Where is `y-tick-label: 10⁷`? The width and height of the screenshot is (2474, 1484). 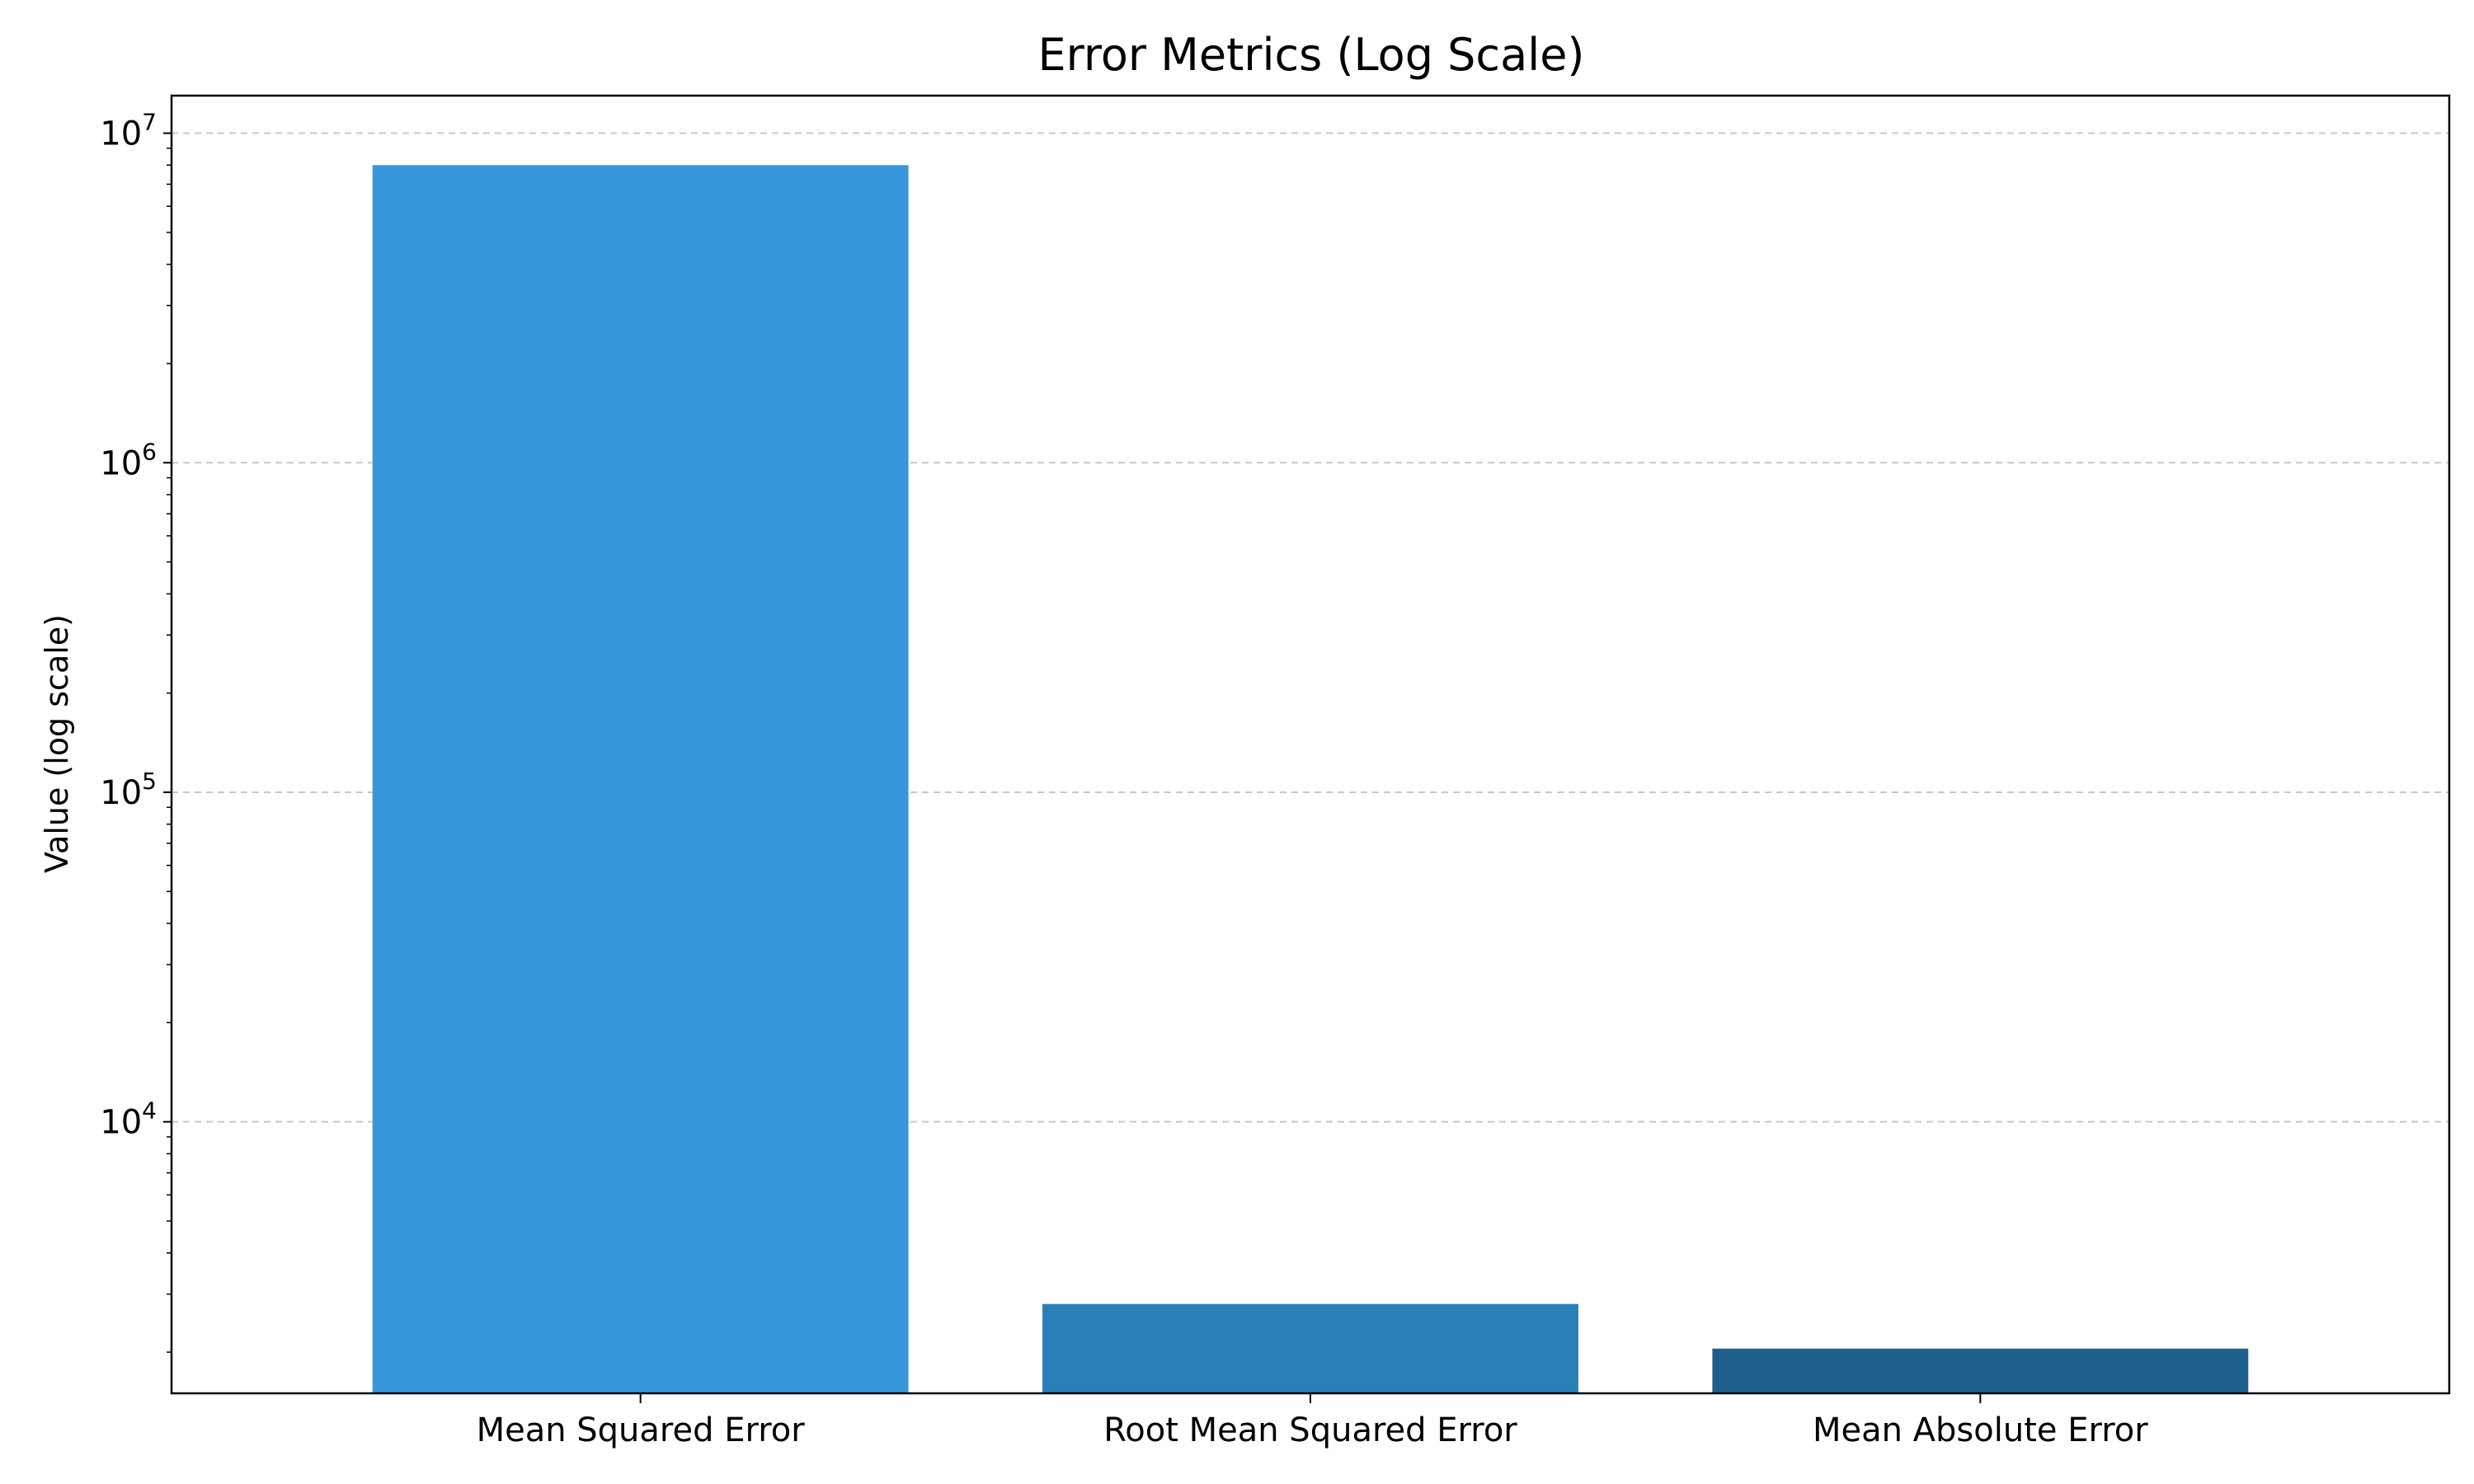 y-tick-label: 10⁷ is located at coordinates (128, 131).